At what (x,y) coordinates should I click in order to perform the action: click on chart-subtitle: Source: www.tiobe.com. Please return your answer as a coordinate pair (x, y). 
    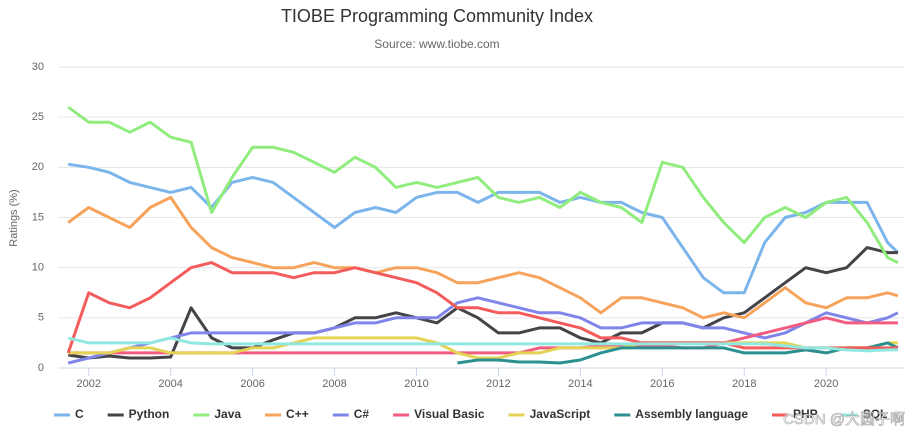
    Looking at the image, I should click on (436, 44).